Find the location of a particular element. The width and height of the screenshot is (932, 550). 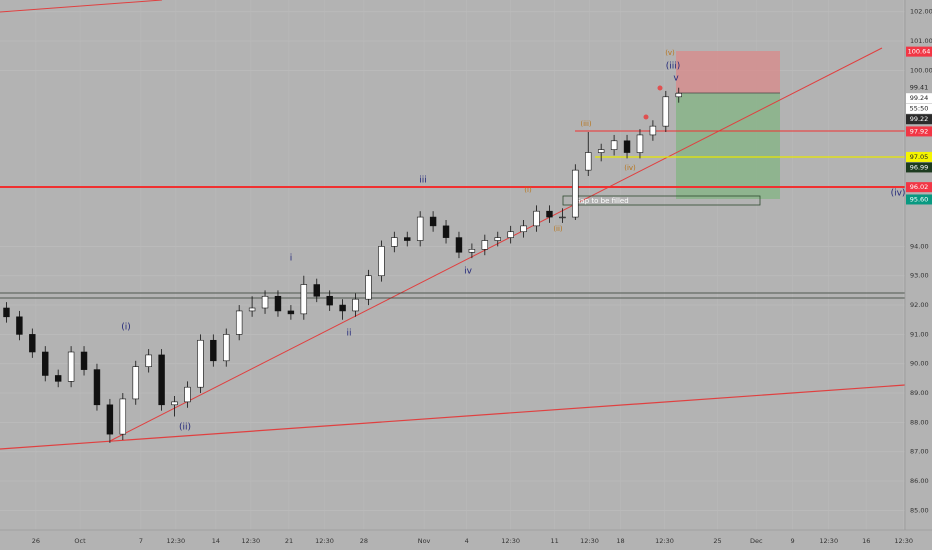

wave-label: (ii) is located at coordinates (185, 428).